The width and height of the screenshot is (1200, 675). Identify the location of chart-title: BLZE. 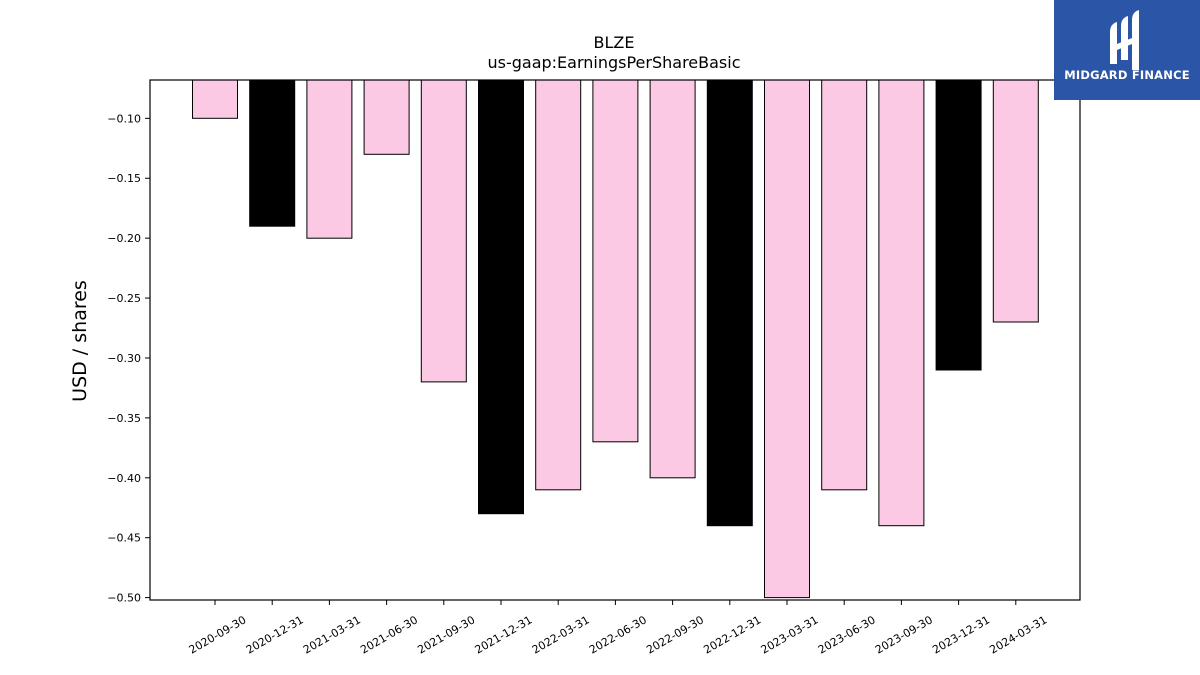
(614, 42).